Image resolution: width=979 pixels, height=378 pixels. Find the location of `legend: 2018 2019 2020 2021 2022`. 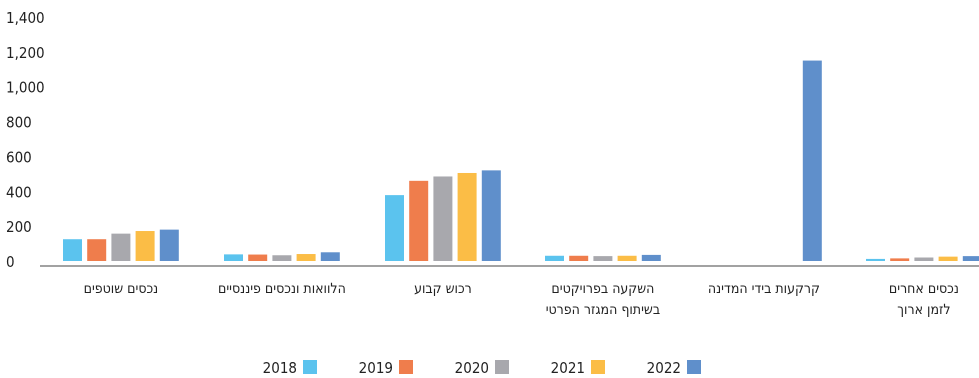

legend: 2018 2019 2020 2021 2022 is located at coordinates (482, 368).